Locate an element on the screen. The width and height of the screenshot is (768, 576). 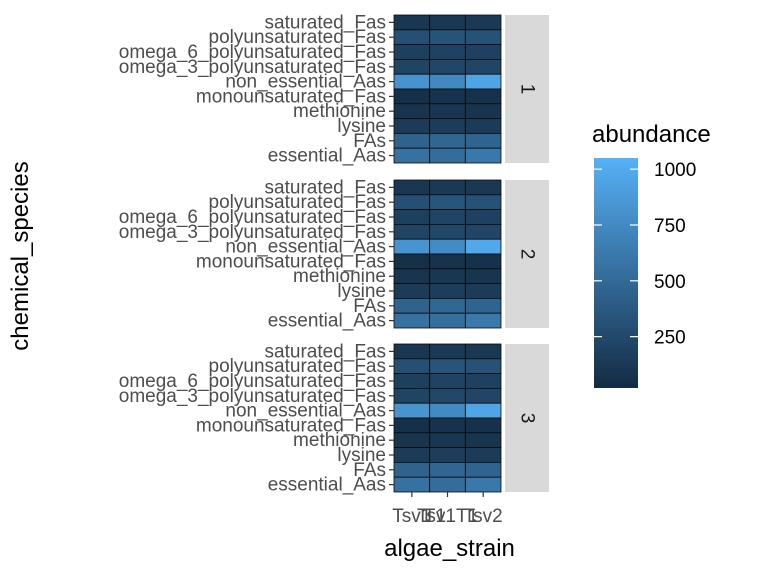
legend-break-label: 250 is located at coordinates (670, 338).